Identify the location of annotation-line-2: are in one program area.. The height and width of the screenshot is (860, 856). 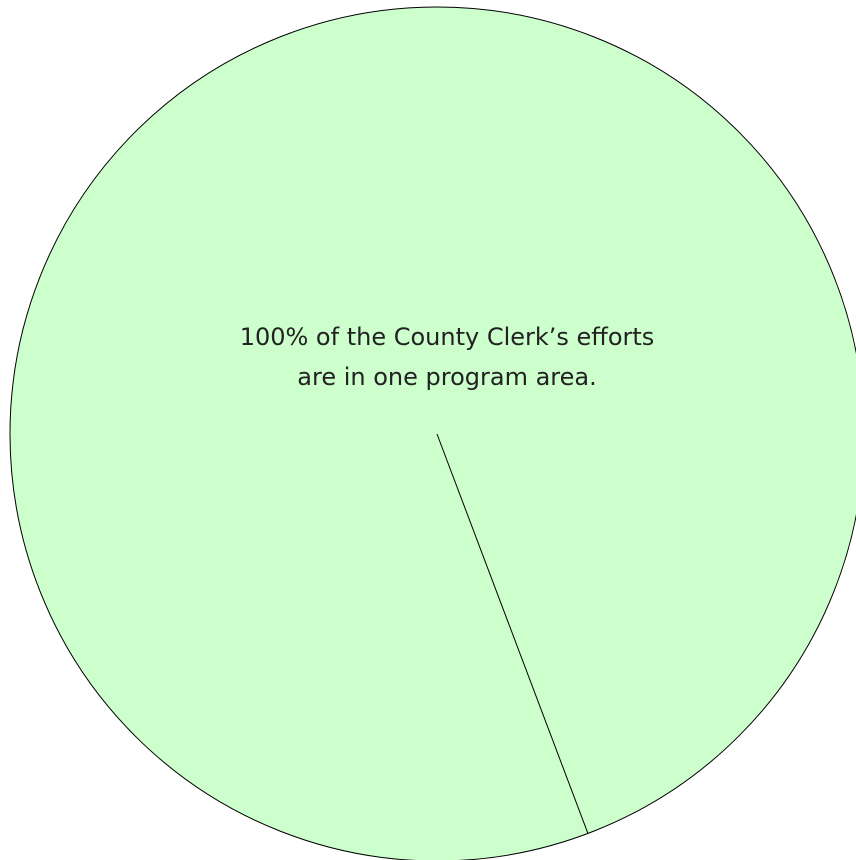
(446, 377).